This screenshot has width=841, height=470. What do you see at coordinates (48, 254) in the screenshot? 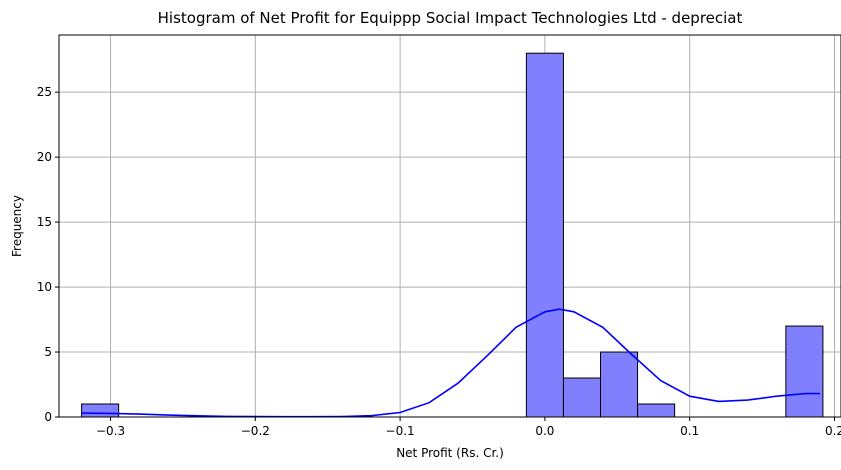
I see `y-axis-ticks: 0 5 10 15 20 25` at bounding box center [48, 254].